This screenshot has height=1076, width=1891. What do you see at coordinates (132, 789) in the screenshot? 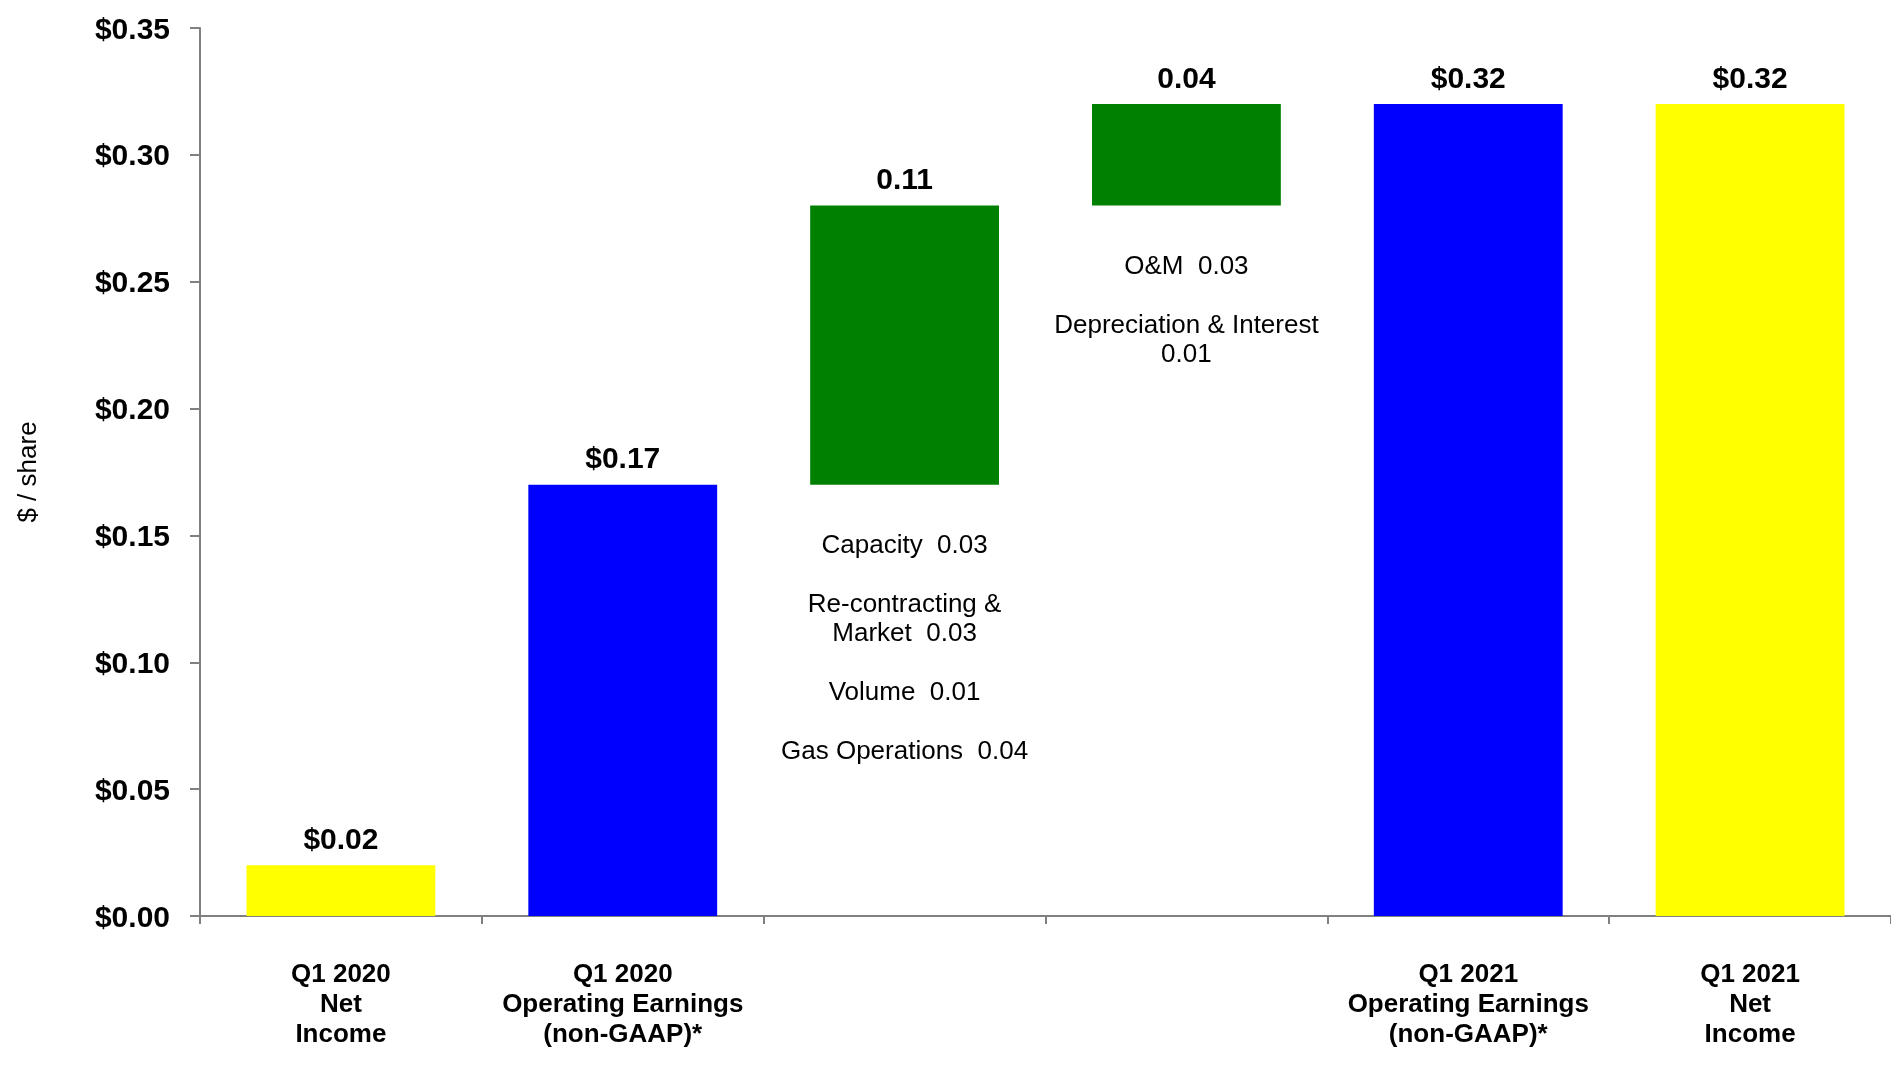
I see `y-tick-label: $0.05` at bounding box center [132, 789].